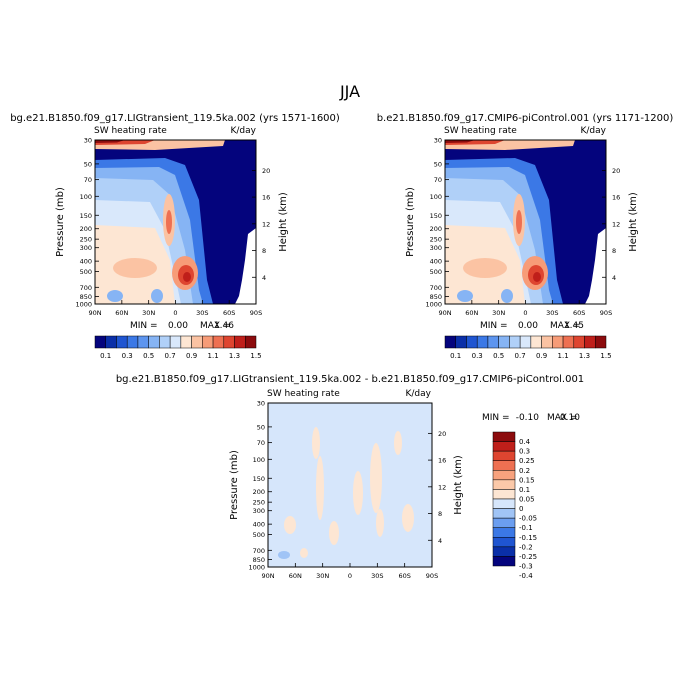  What do you see at coordinates (525, 442) in the screenshot?
I see `colorbar-label: 0.4` at bounding box center [525, 442].